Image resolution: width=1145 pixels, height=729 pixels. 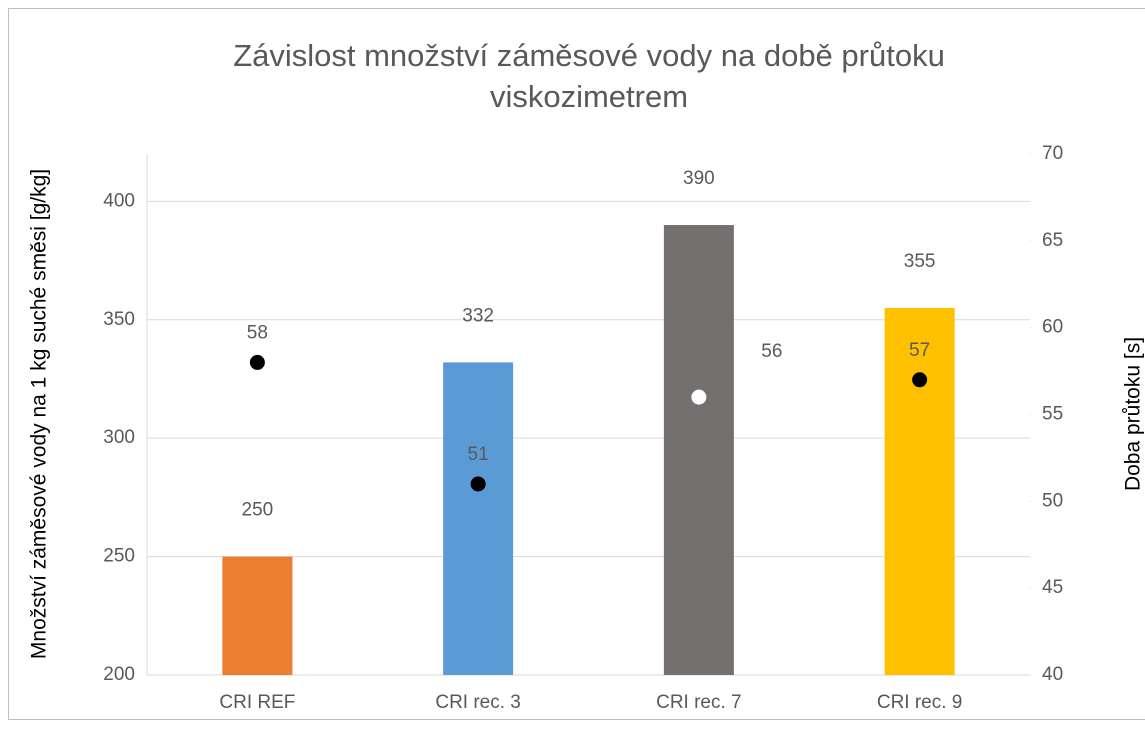 I want to click on y2-tick-label: 50, so click(x=1052, y=500).